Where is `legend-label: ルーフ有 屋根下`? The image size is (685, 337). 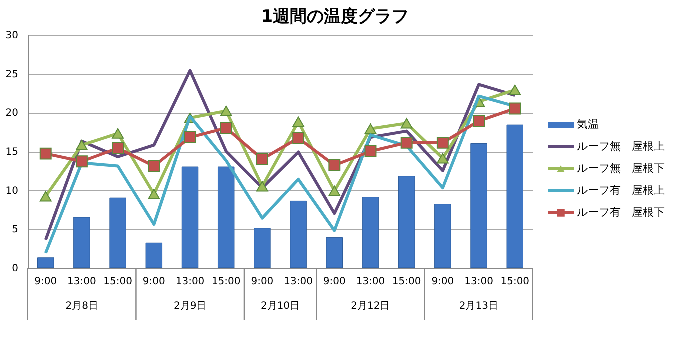 legend-label: ルーフ有 屋根下 is located at coordinates (621, 212).